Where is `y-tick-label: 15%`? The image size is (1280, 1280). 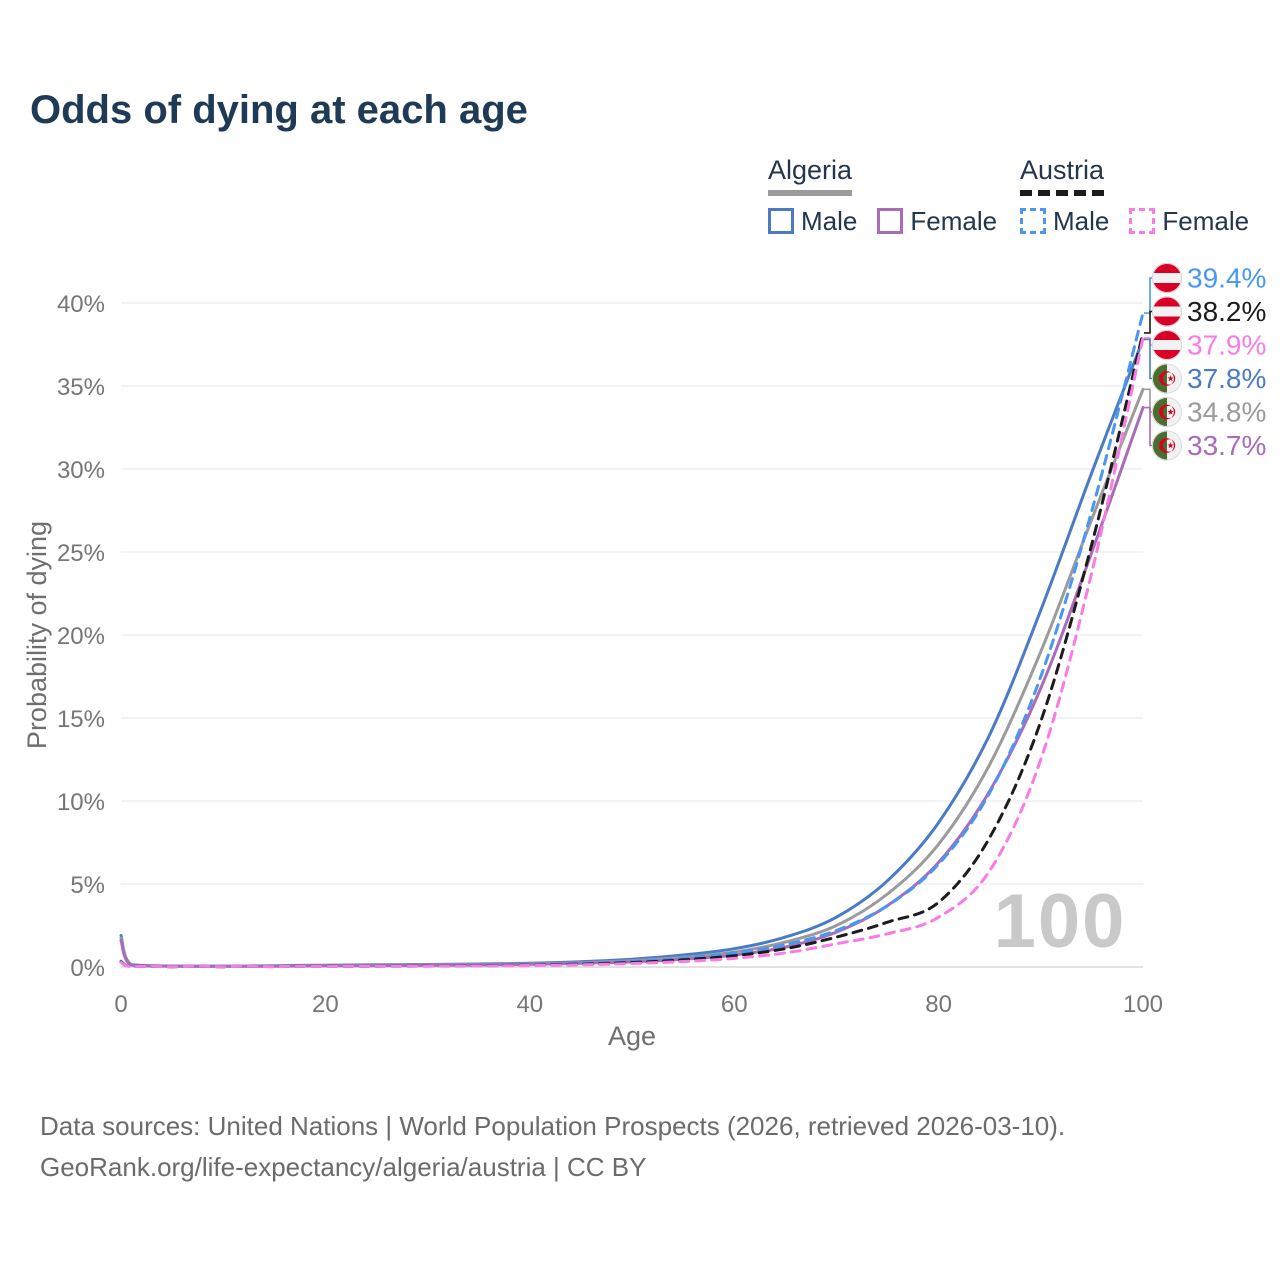 y-tick-label: 15% is located at coordinates (81, 719).